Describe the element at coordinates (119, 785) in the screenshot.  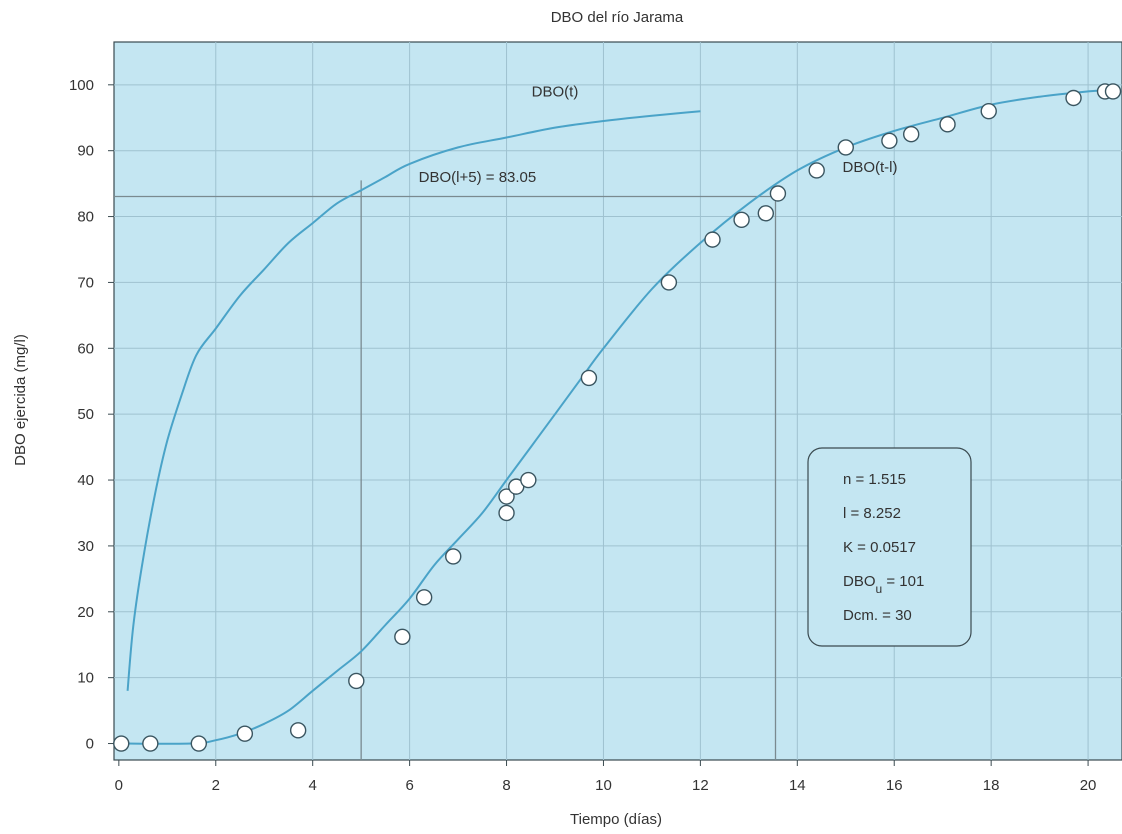
I see `x-tick-label: 0` at that location.